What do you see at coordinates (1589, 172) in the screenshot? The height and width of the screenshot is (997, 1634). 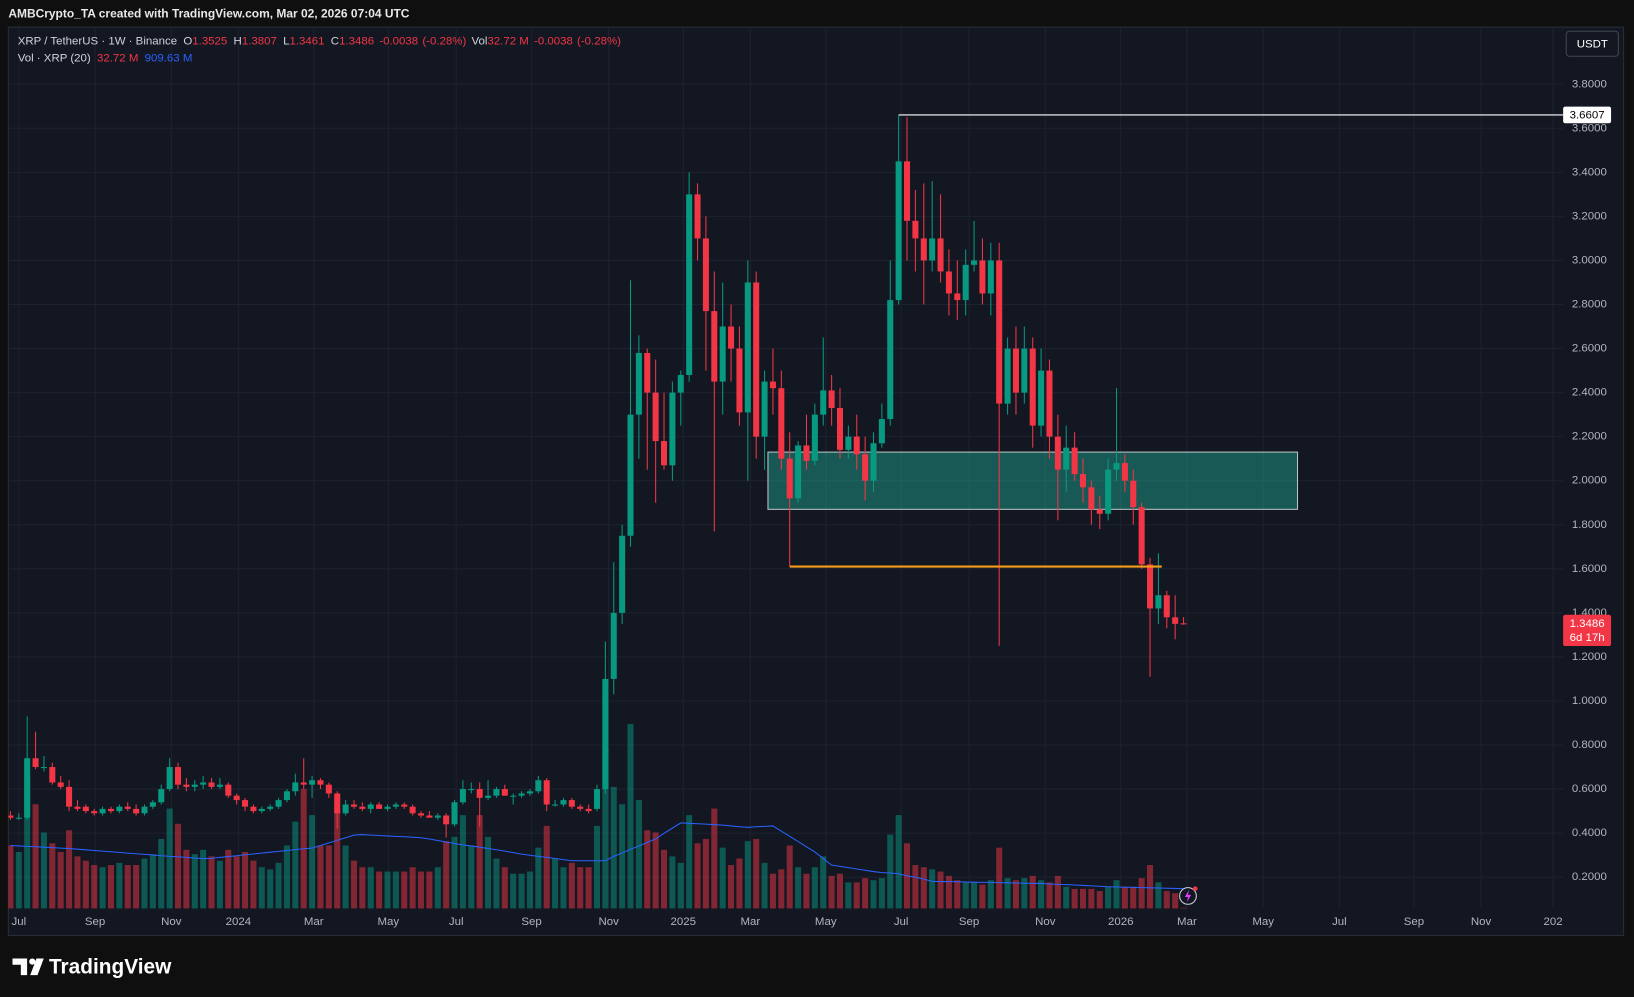 I see `y-tick-label: 3.4000` at bounding box center [1589, 172].